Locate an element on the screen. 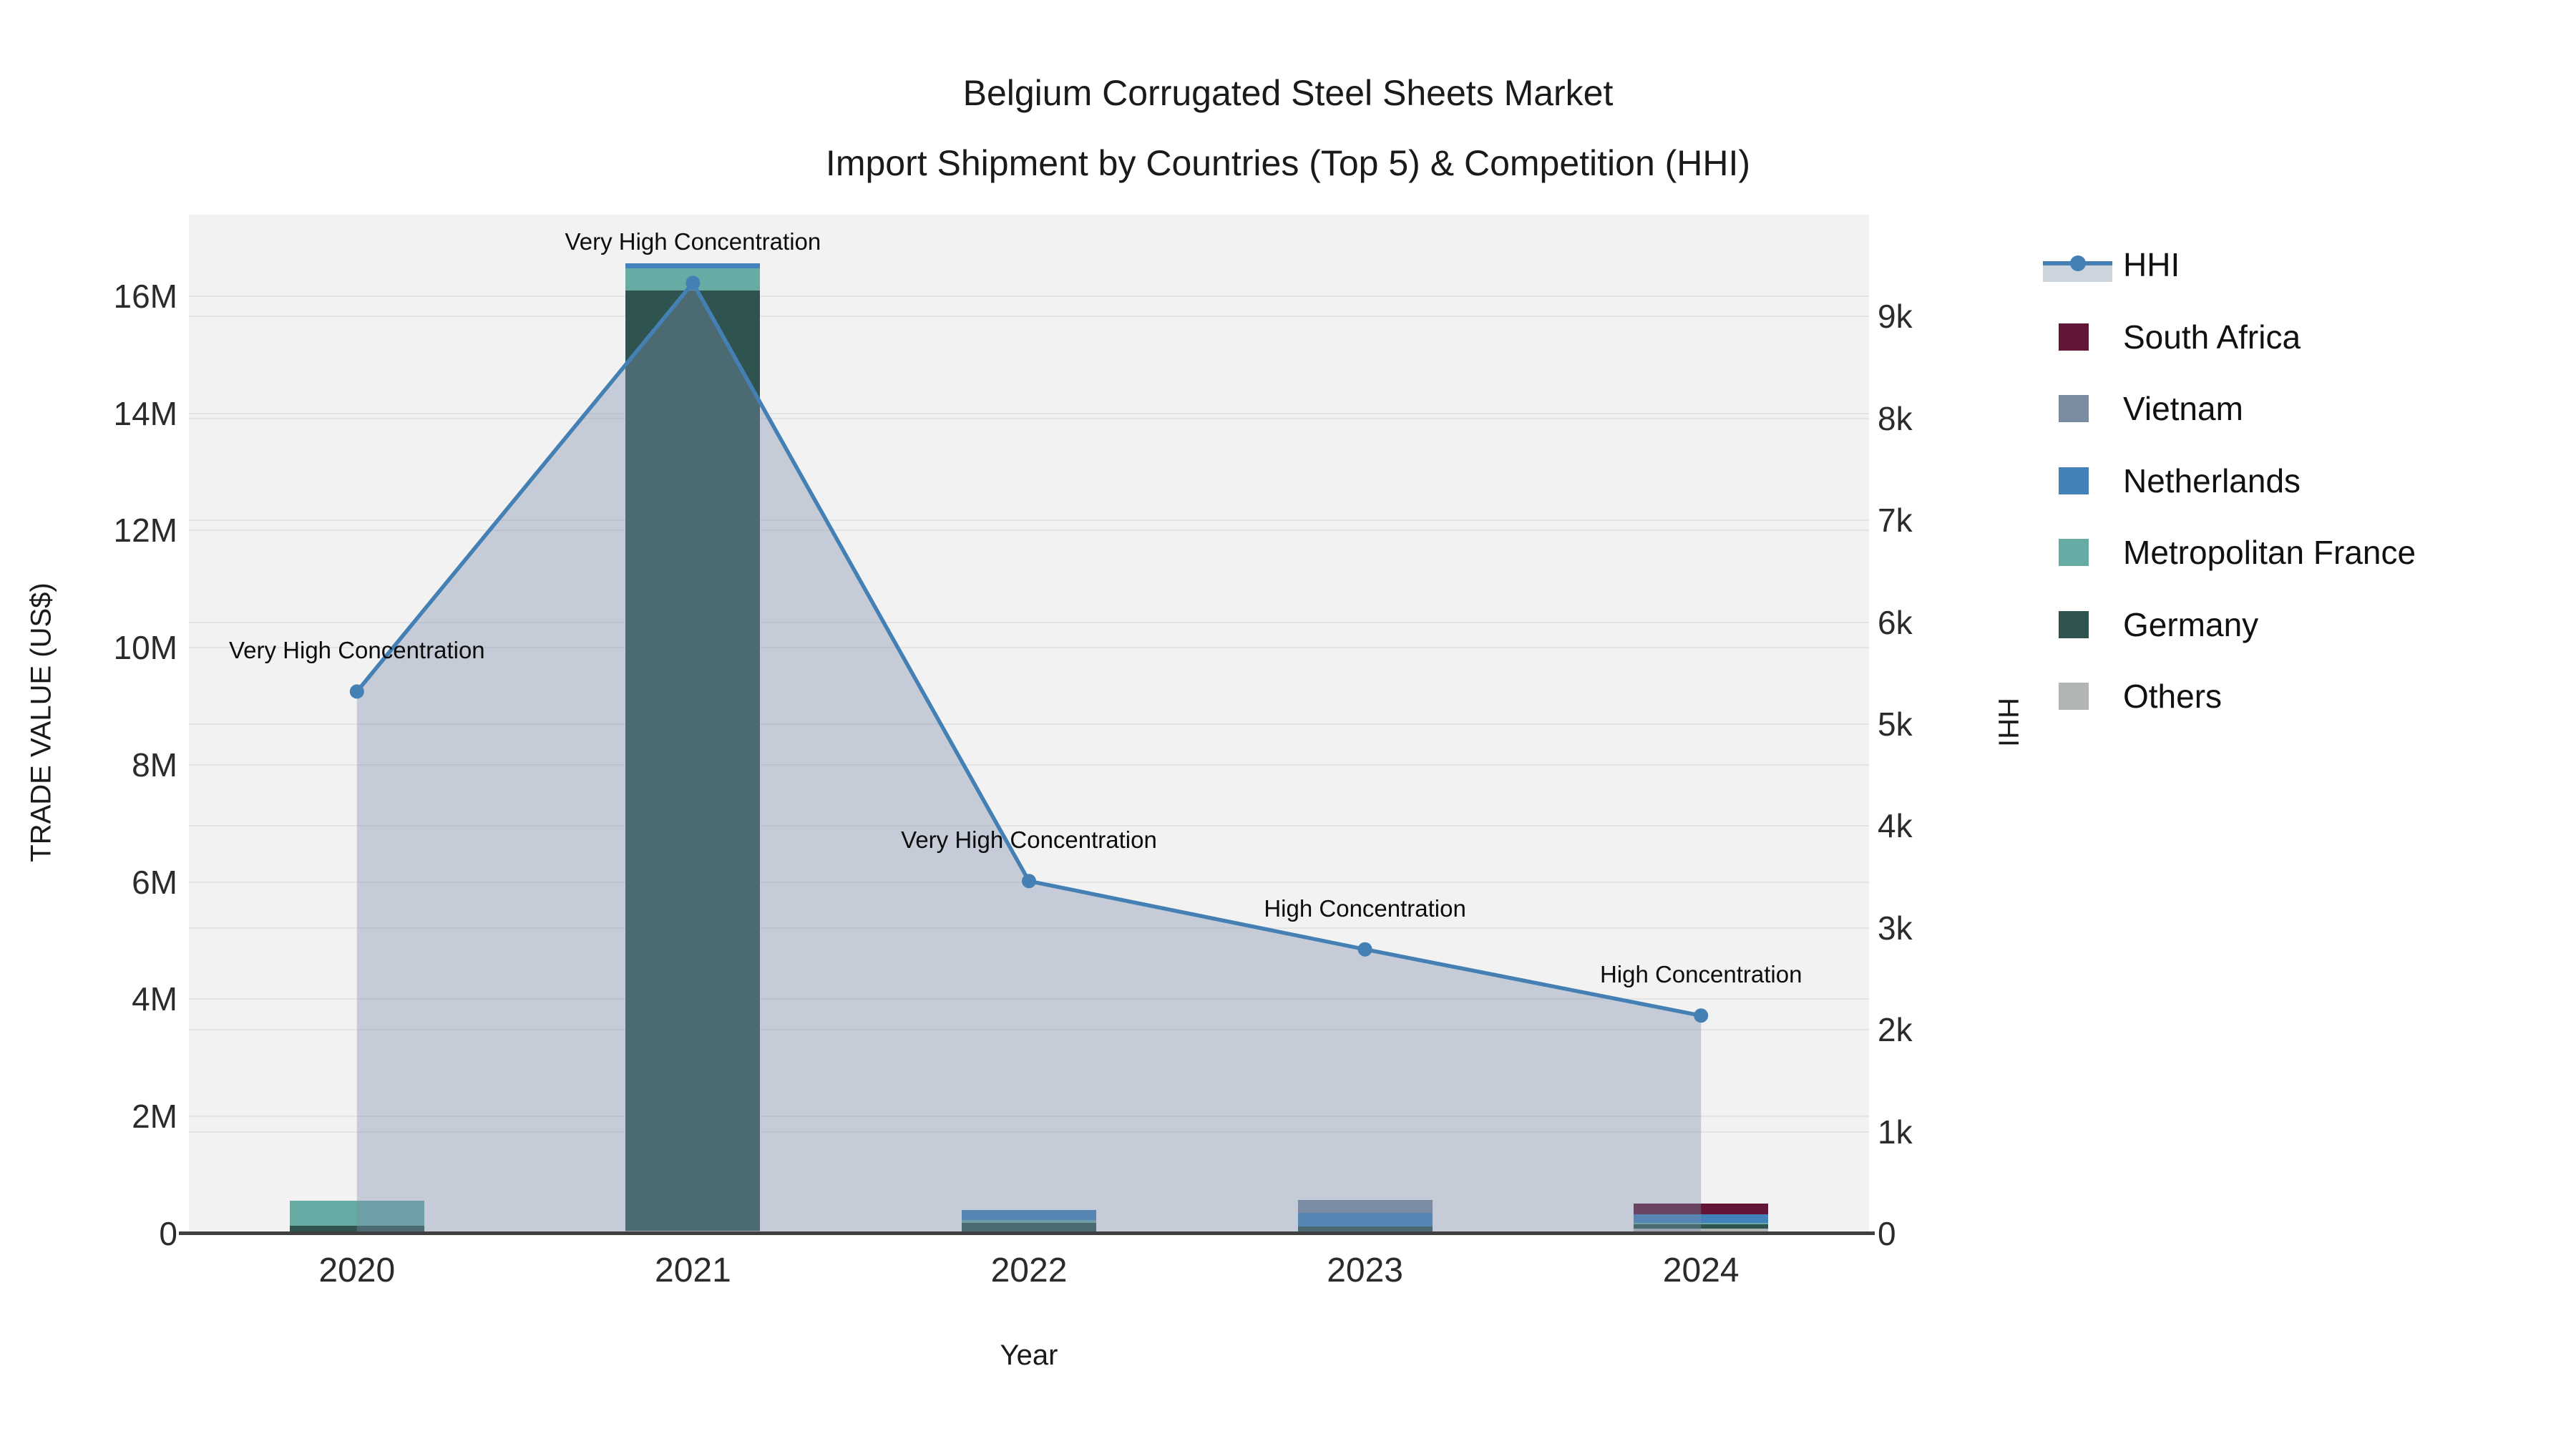  legend-swatch-germany is located at coordinates (2074, 624).